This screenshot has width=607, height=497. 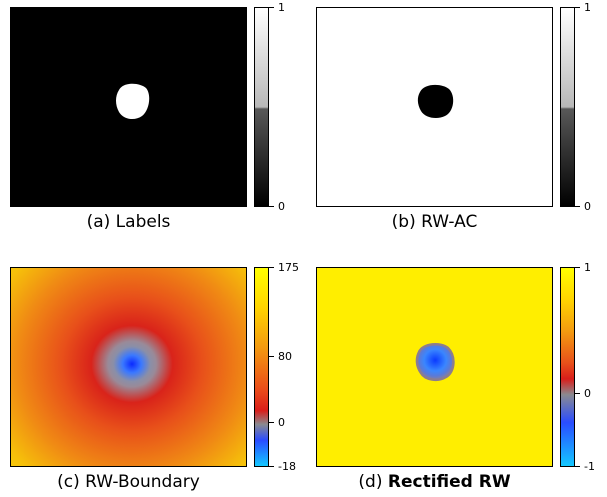 What do you see at coordinates (128, 222) in the screenshot?
I see `caption-a: (a) Labels` at bounding box center [128, 222].